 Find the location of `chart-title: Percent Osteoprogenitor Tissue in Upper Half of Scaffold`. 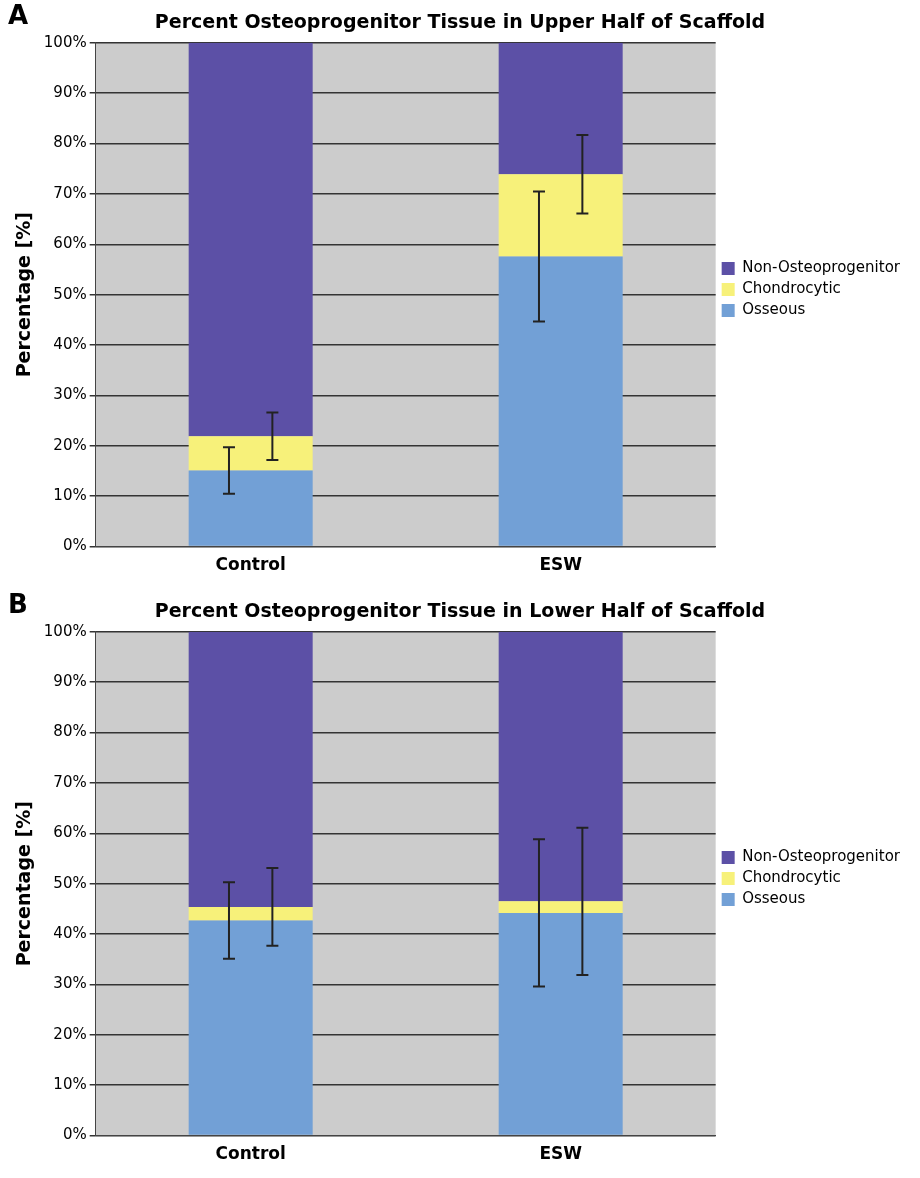

chart-title: Percent Osteoprogenitor Tissue in Upper Half of Scaffold is located at coordinates (460, 21).